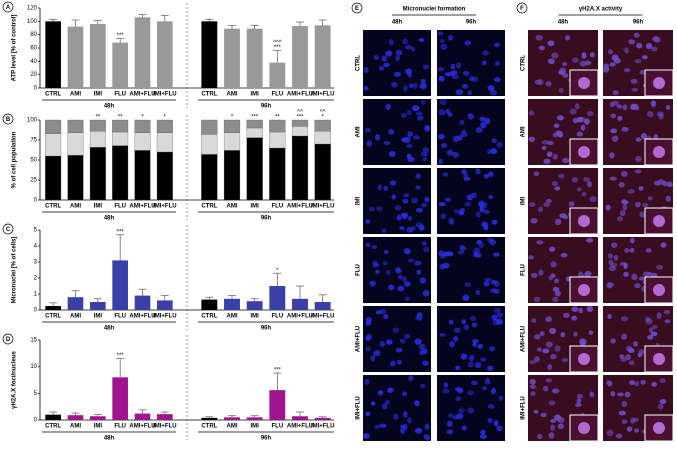 The width and height of the screenshot is (677, 455). Describe the element at coordinates (359, 131) in the screenshot. I see `row-label: AMI` at that location.